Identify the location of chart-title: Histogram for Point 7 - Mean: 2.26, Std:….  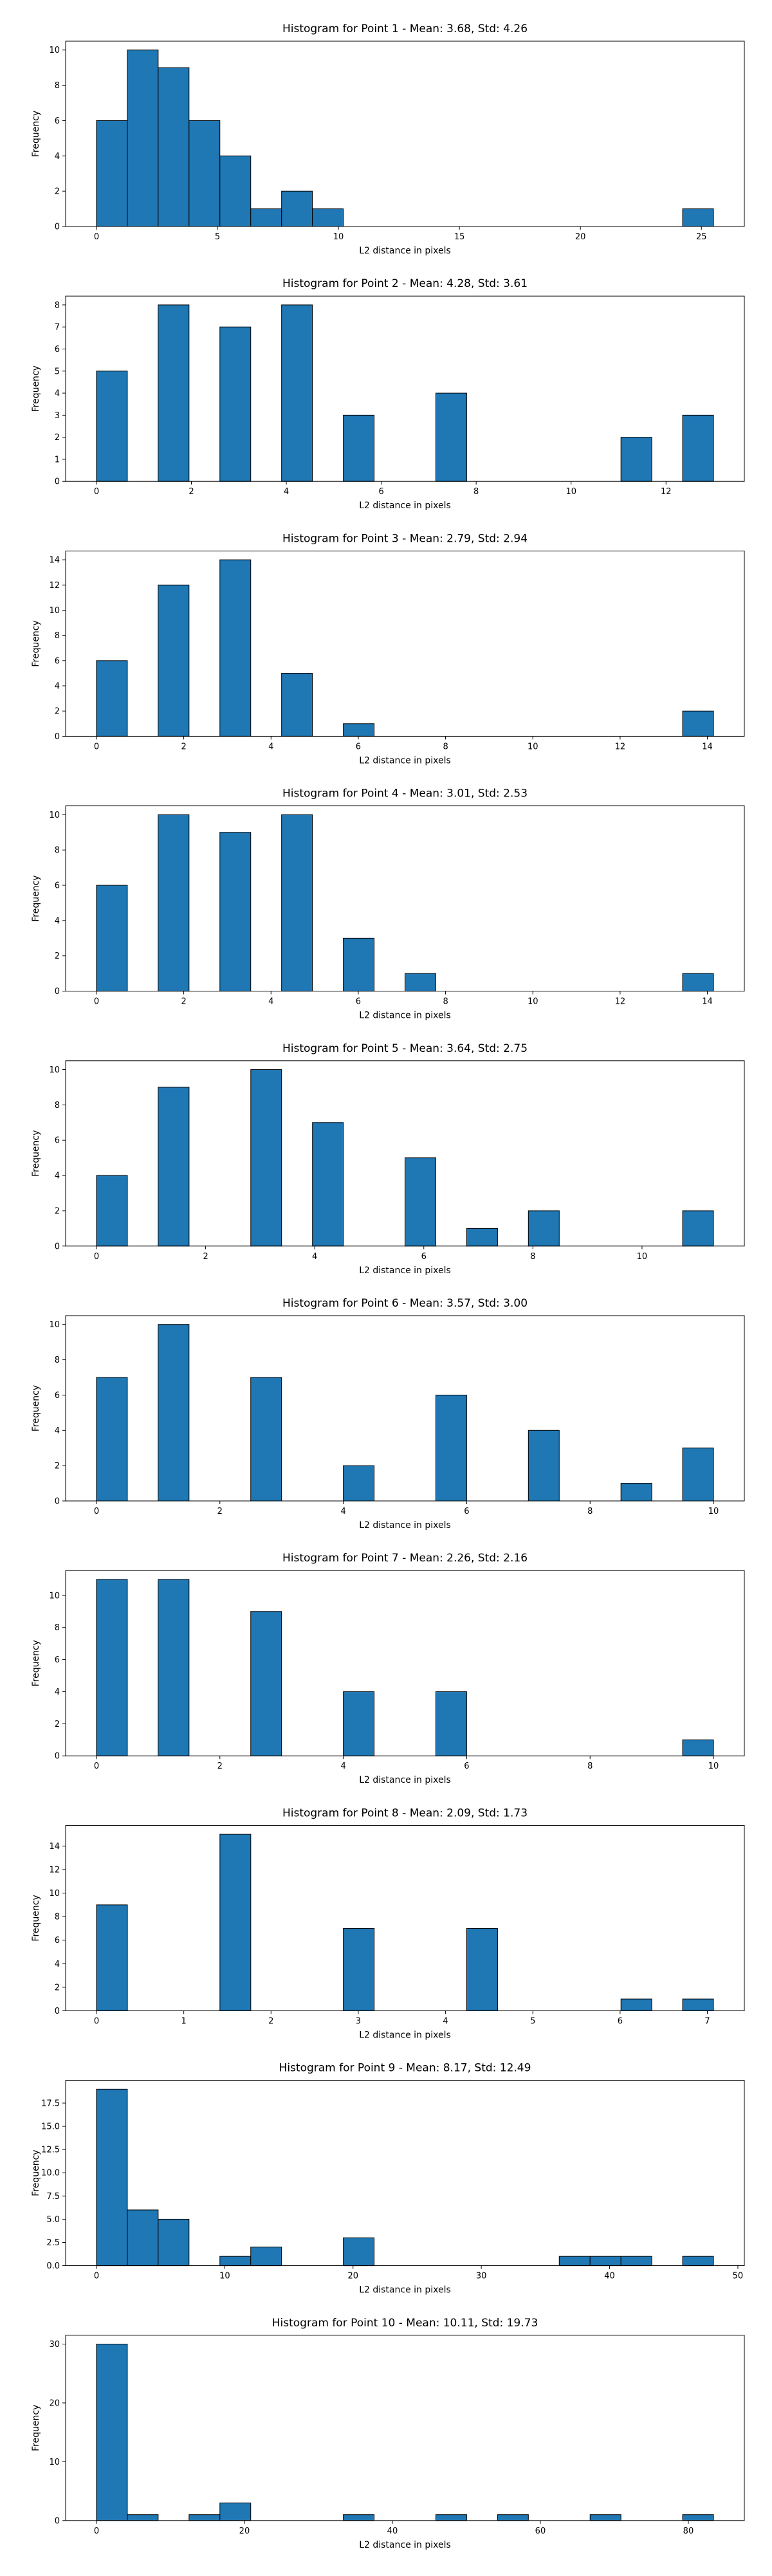
(405, 1558).